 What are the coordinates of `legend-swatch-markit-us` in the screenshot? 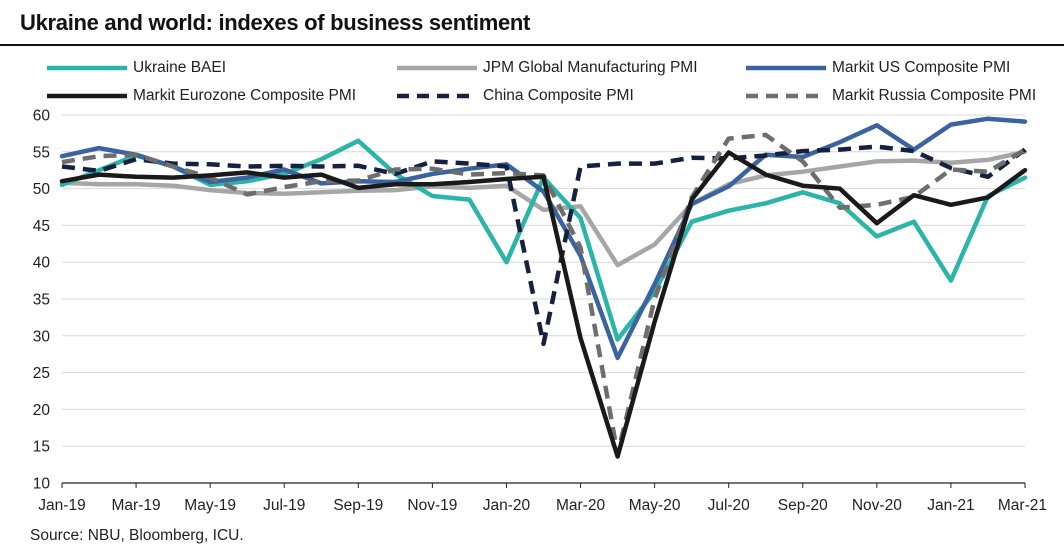 It's located at (786, 68).